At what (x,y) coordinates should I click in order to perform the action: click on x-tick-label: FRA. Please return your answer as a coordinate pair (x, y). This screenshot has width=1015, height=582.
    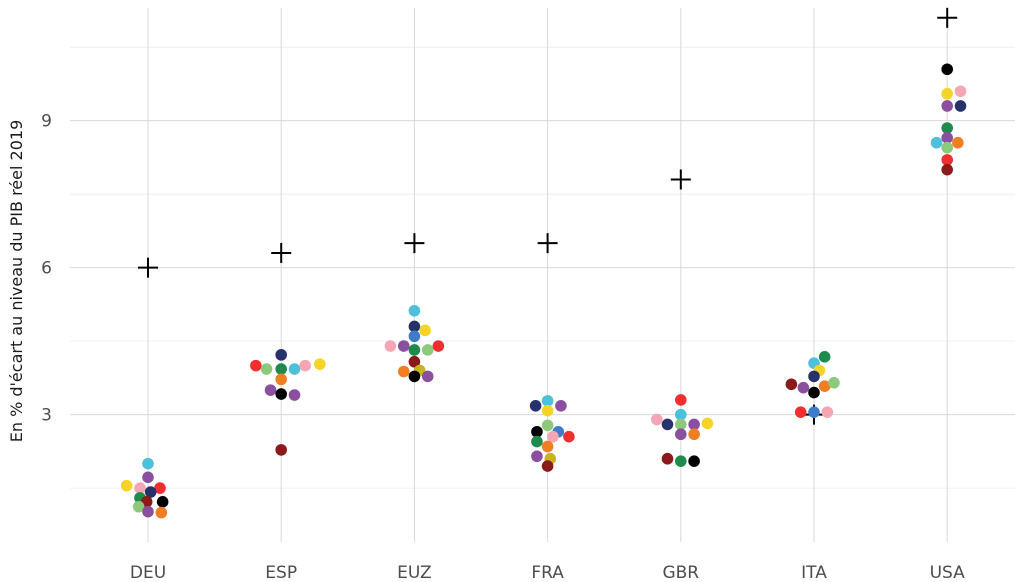
    Looking at the image, I should click on (547, 572).